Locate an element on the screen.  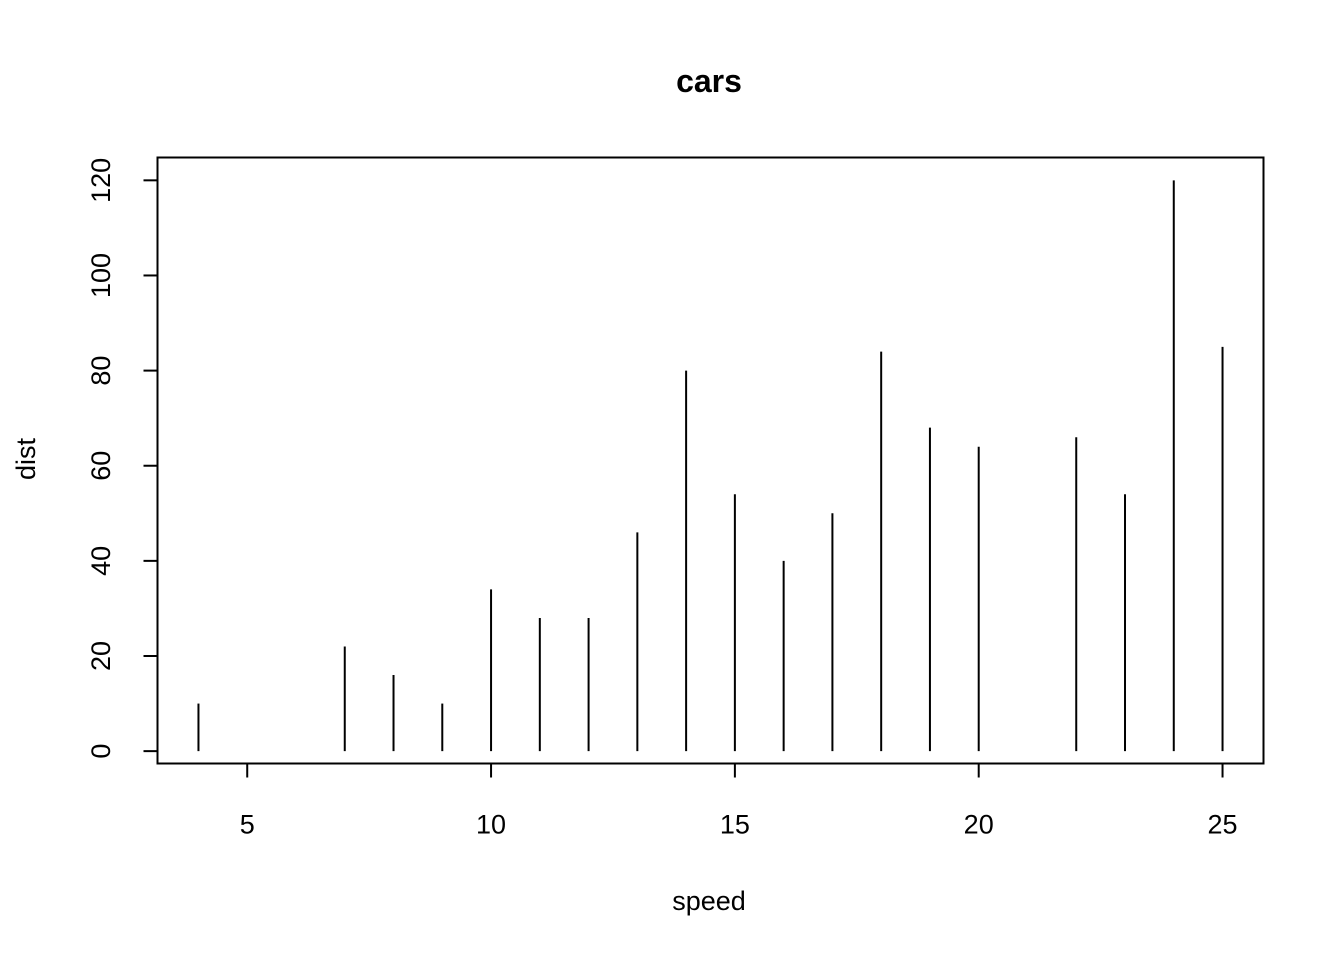
y-tick-label: 40 is located at coordinates (101, 561).